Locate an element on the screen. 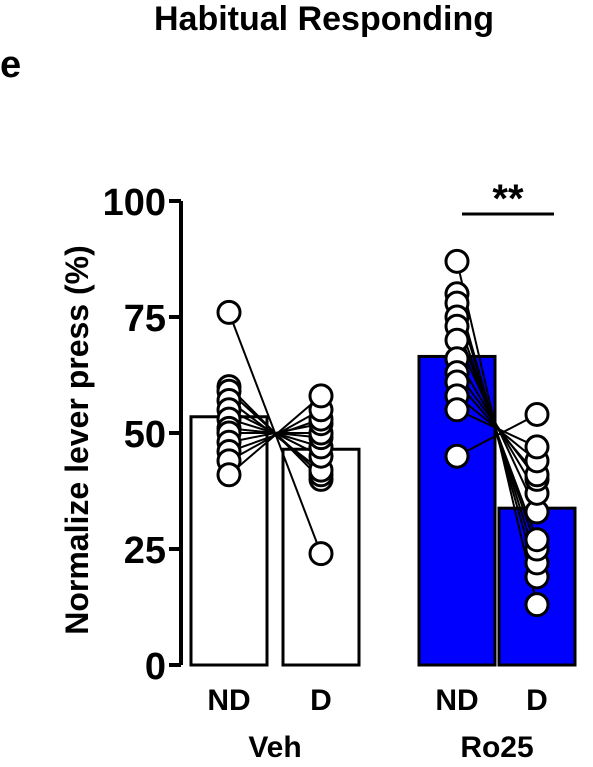 The image size is (593, 767). y-axis: 0 25 50 75 100 is located at coordinates (143, 435).